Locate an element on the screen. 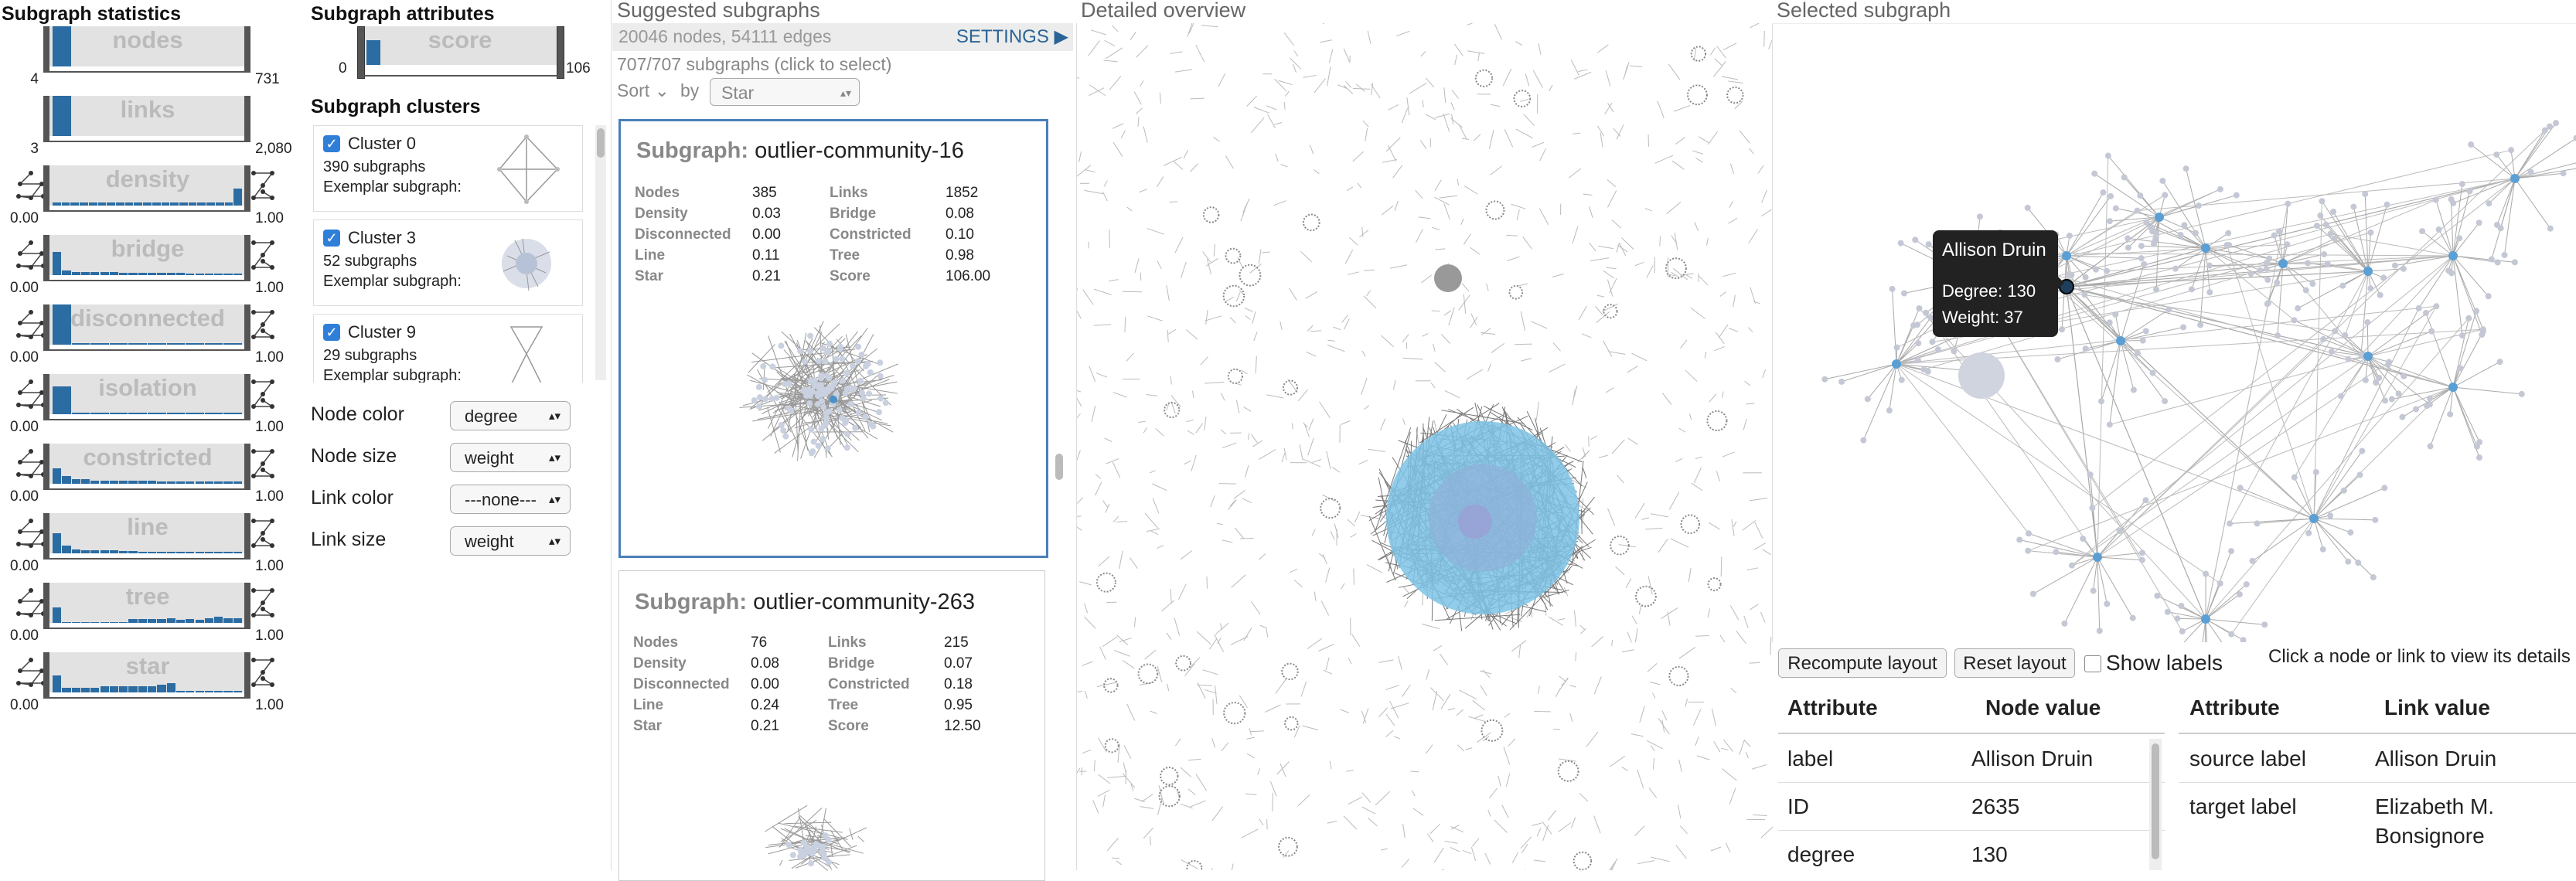  node-attr: ID is located at coordinates (1798, 806).